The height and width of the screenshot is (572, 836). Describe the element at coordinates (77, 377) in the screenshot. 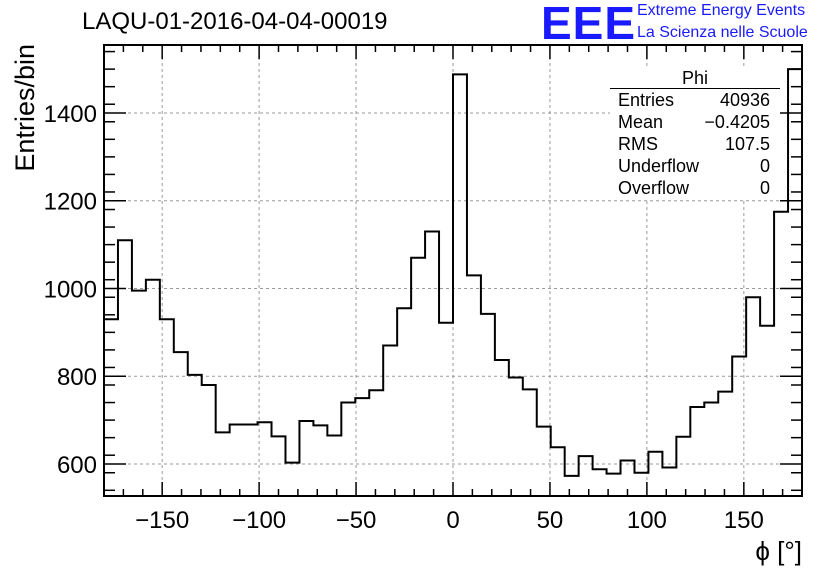

I see `y-tick-label: 800` at that location.